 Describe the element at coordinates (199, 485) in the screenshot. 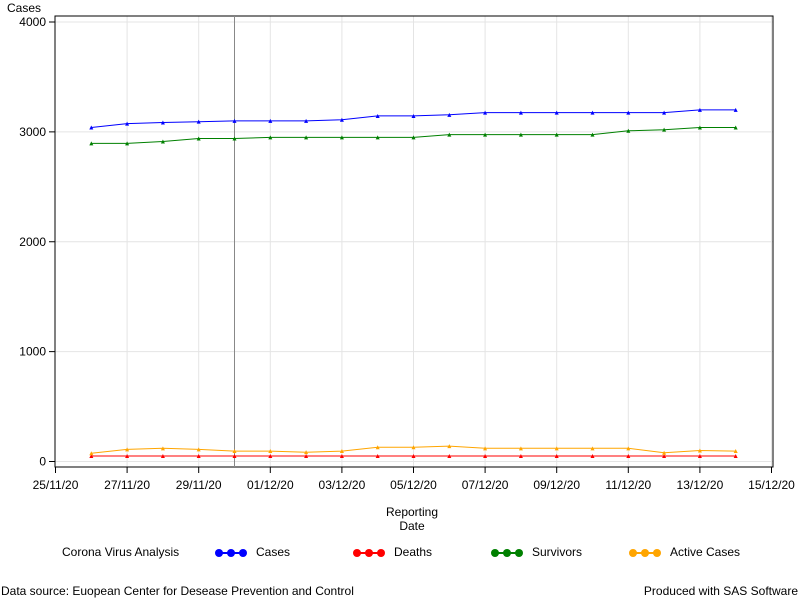

I see `x-tick-label: 29/11/20` at that location.